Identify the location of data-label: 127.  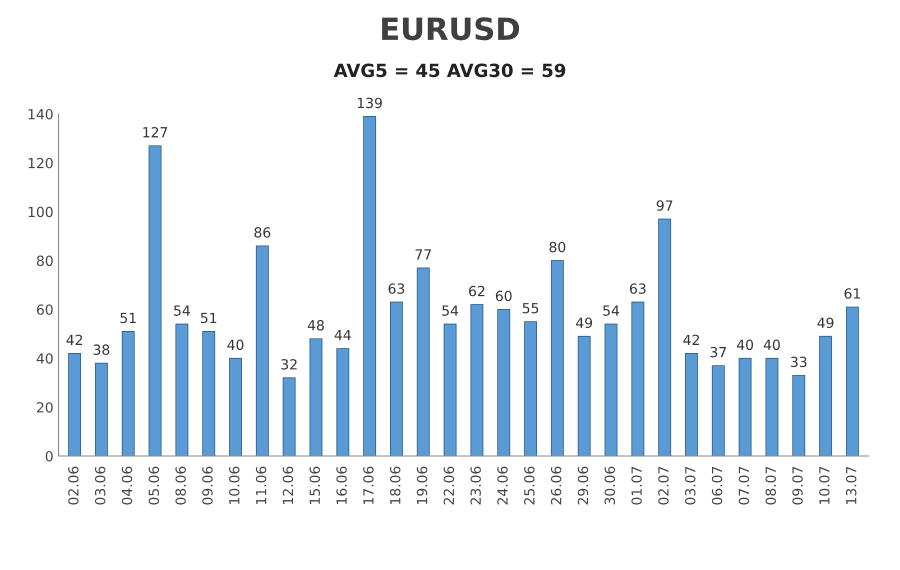
(155, 132).